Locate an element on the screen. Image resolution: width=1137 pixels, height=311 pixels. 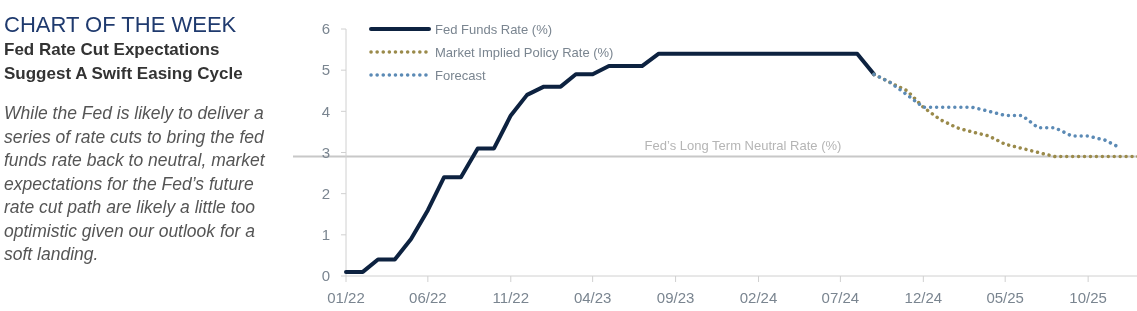
x-tick-label: 02/24 is located at coordinates (758, 297).